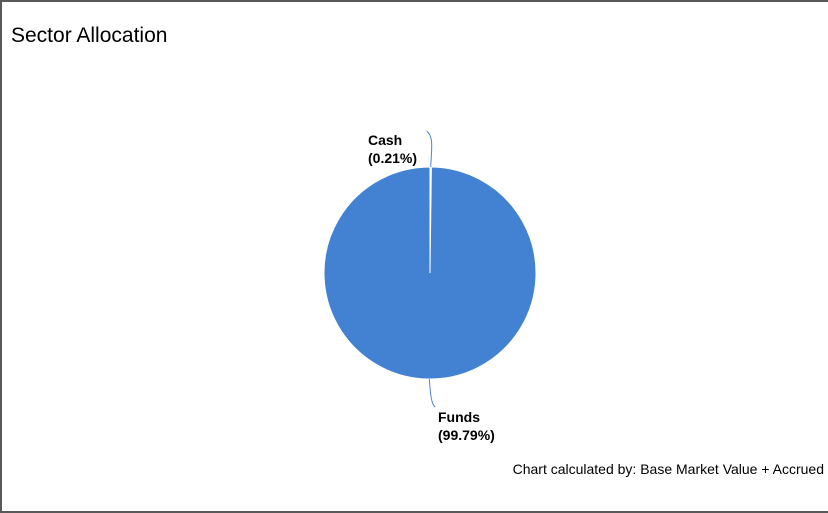  What do you see at coordinates (430, 273) in the screenshot?
I see `pie-slice-funds` at bounding box center [430, 273].